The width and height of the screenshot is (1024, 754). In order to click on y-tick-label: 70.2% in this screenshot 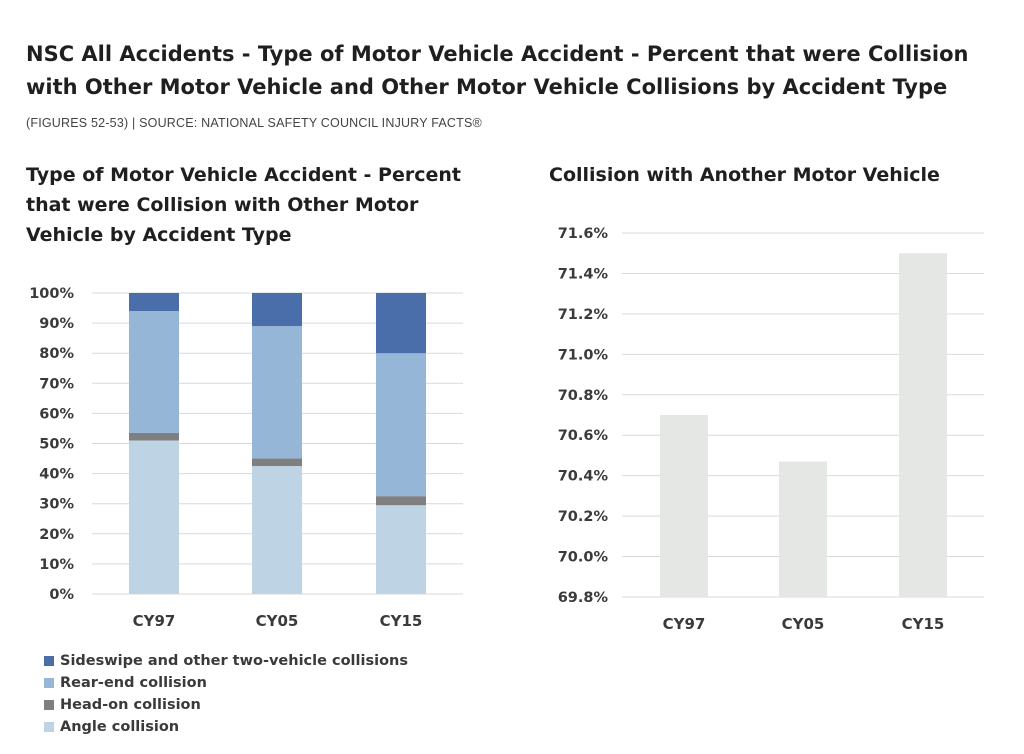, I will do `click(583, 517)`.